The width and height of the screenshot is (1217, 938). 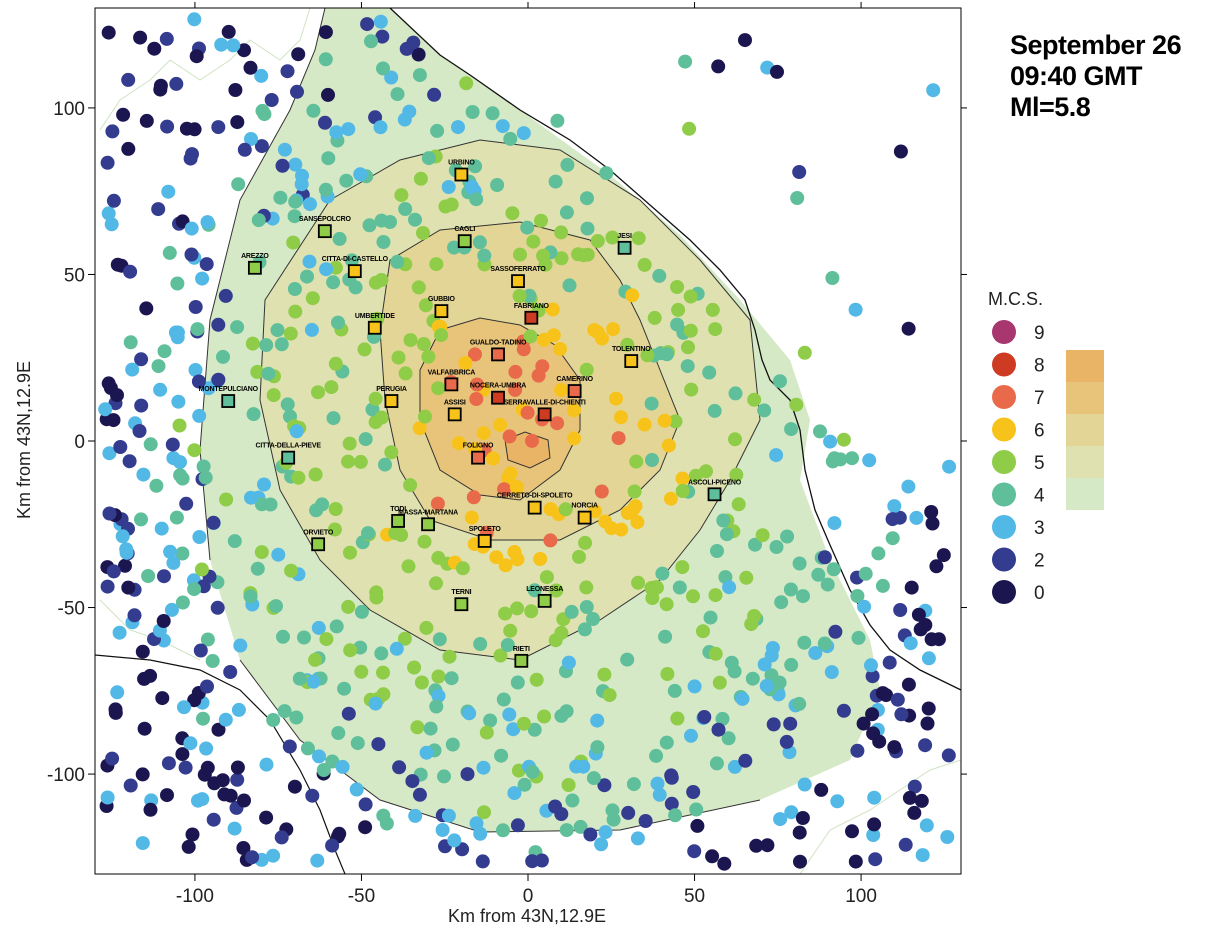 What do you see at coordinates (1085, 462) in the screenshot?
I see `legend-shade` at bounding box center [1085, 462].